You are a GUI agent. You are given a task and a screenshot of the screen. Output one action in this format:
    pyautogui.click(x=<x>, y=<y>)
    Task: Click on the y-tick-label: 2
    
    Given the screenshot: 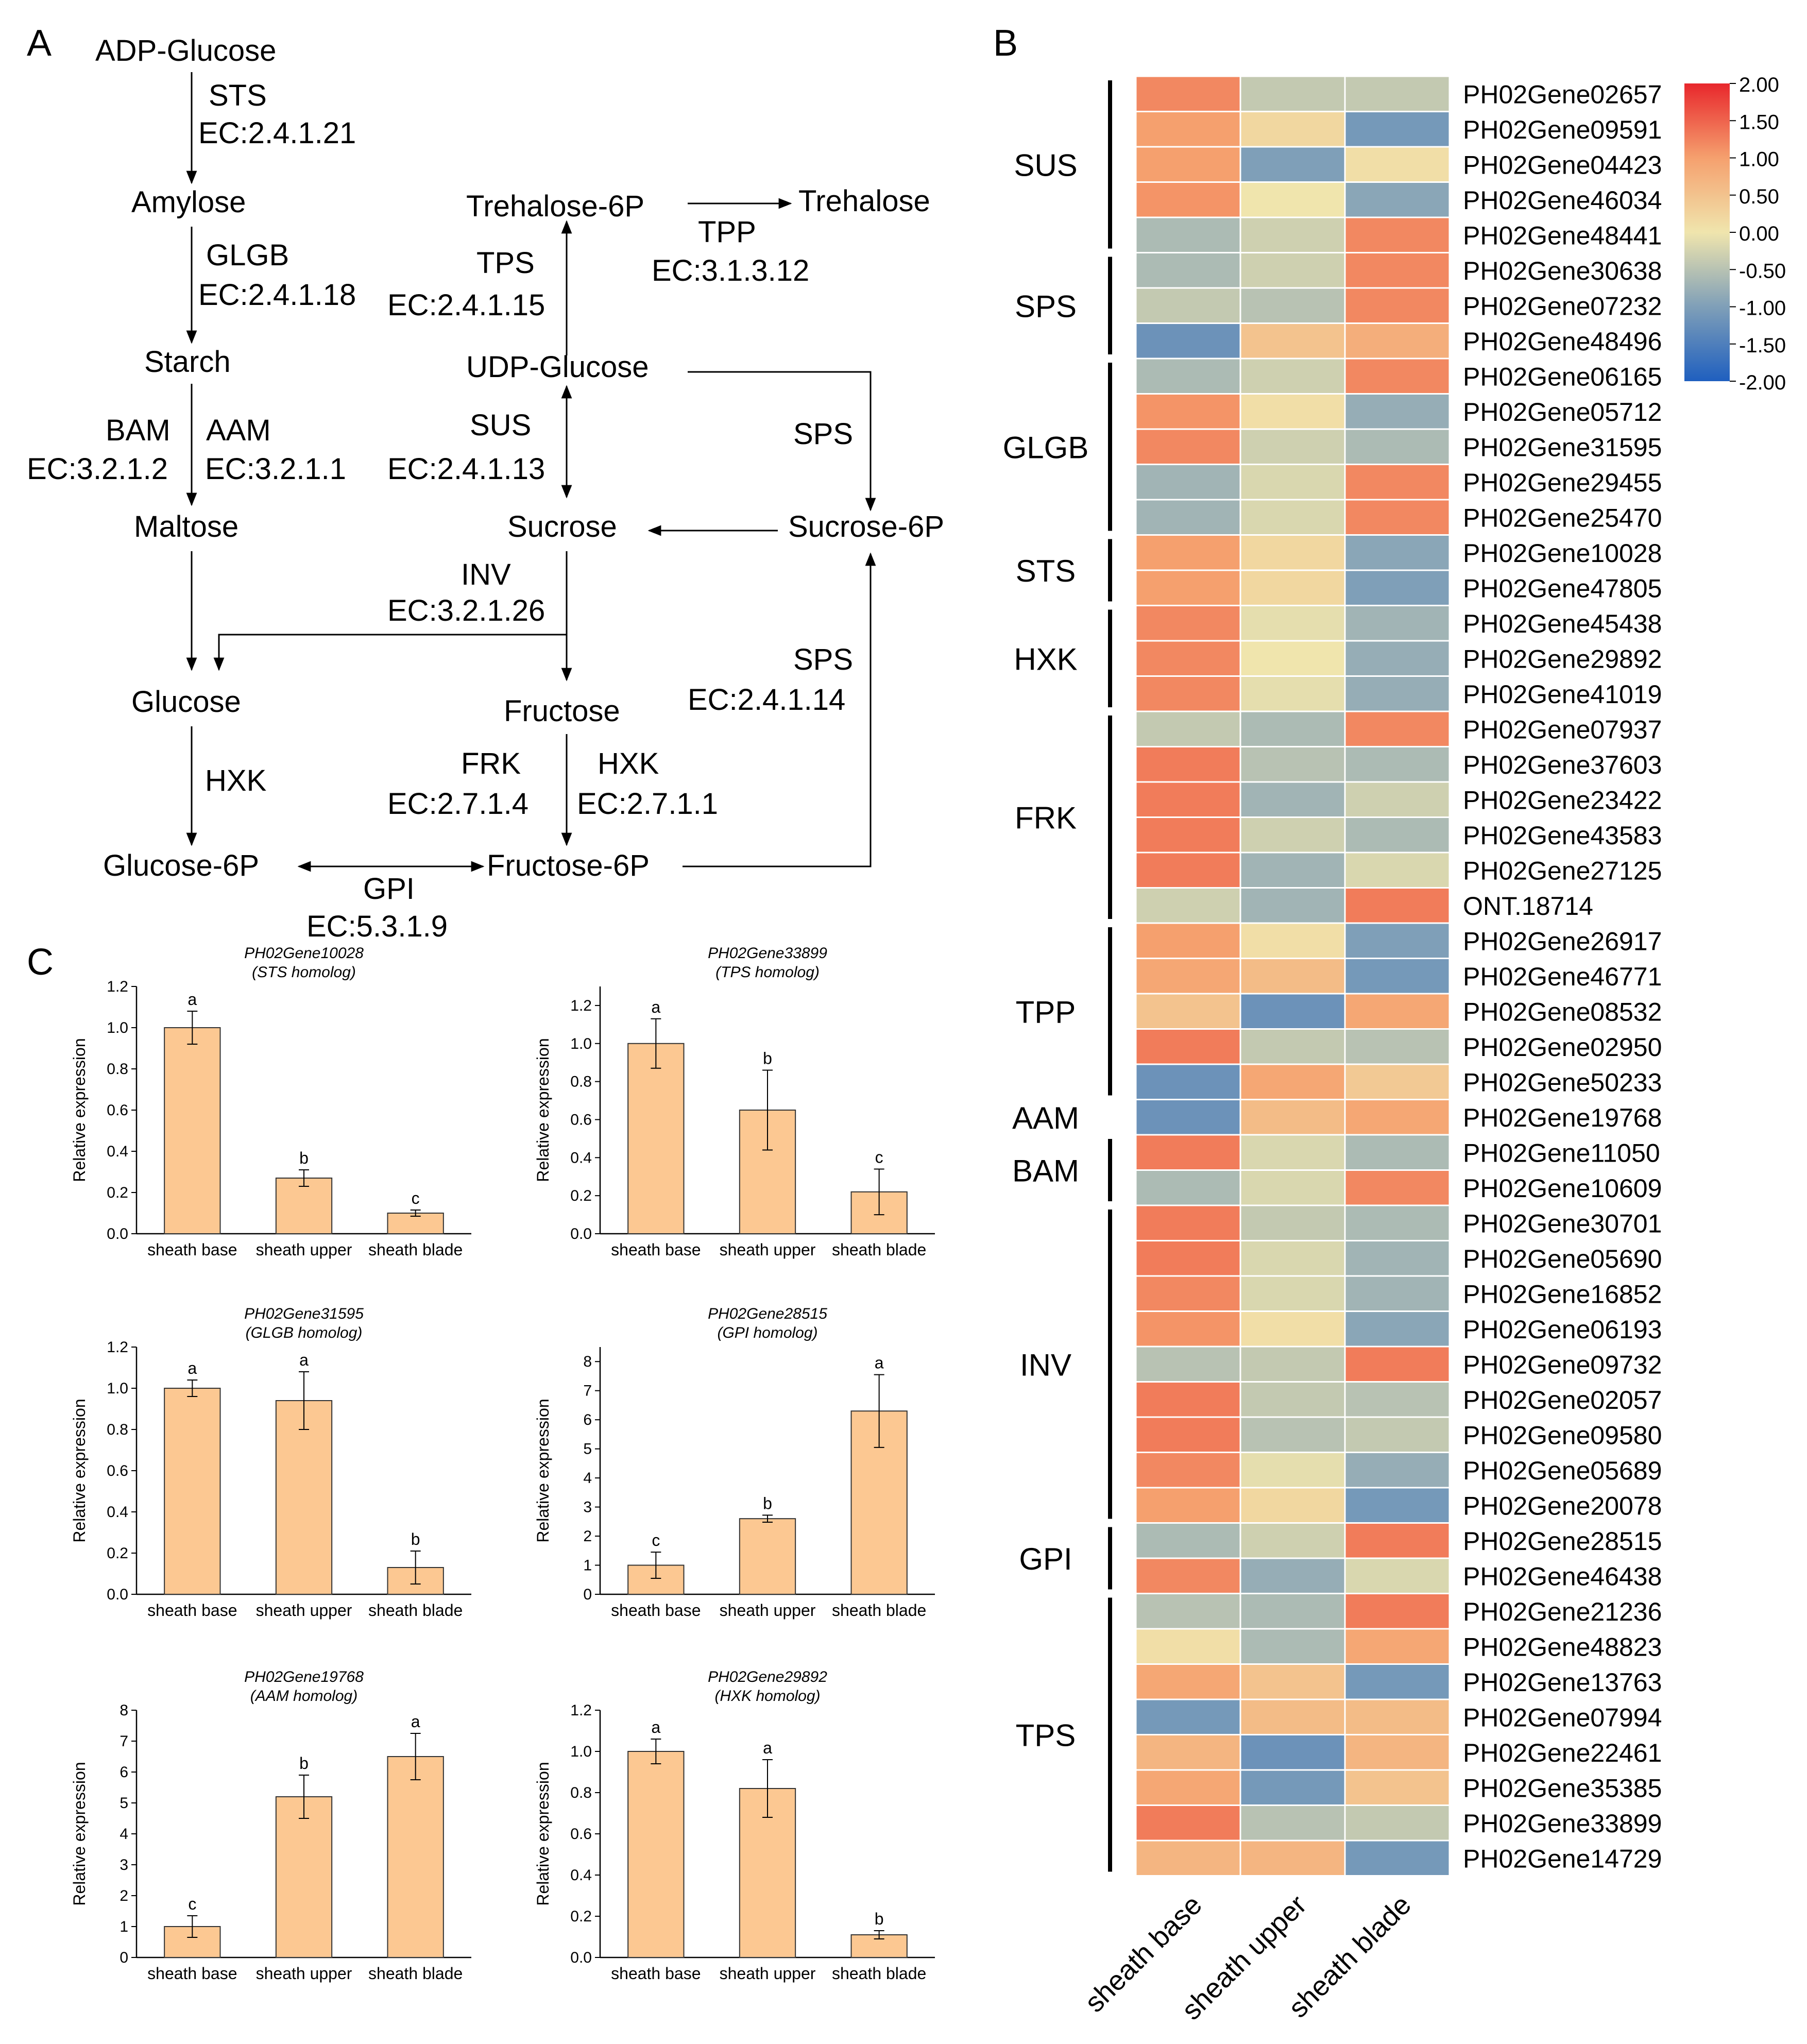 What is the action you would take?
    pyautogui.click(x=587, y=1536)
    